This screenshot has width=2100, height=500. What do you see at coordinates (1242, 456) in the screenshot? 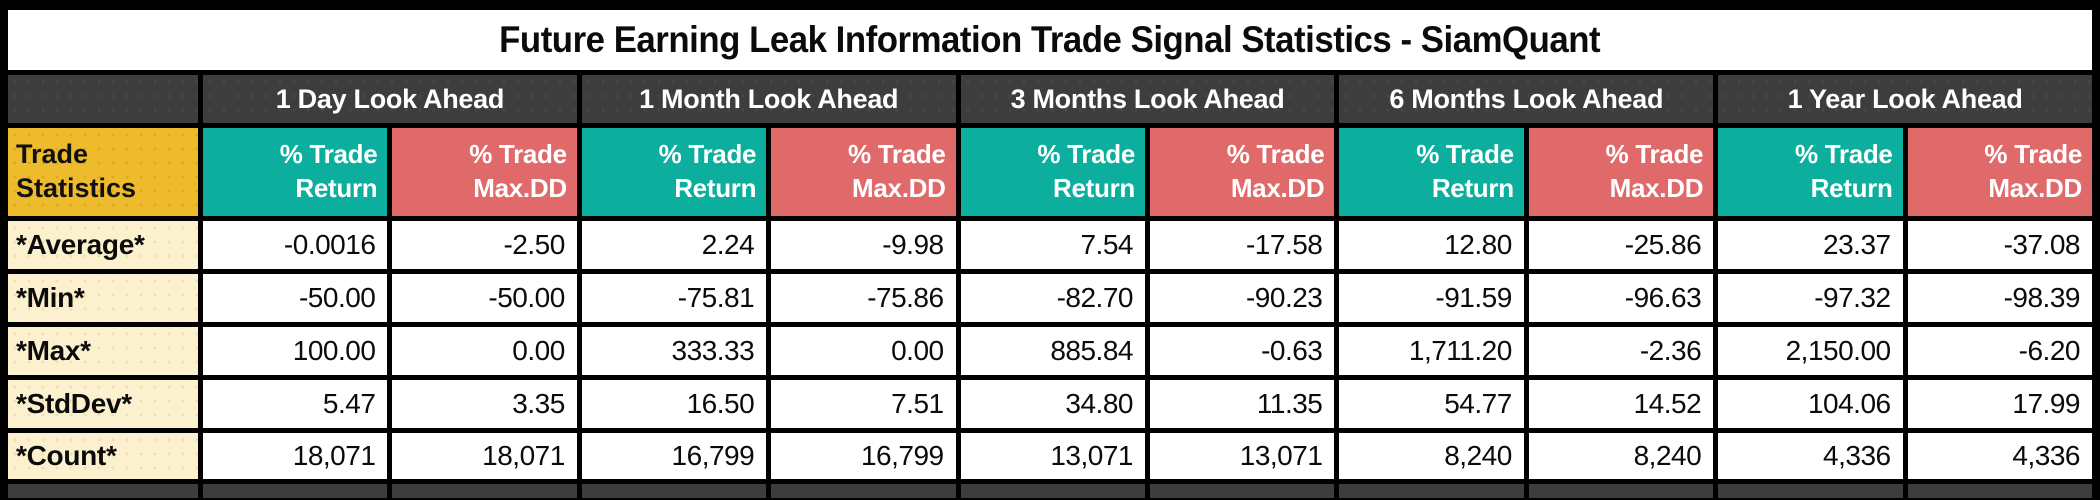
I see `count-3months-maxdd: 13,071` at bounding box center [1242, 456].